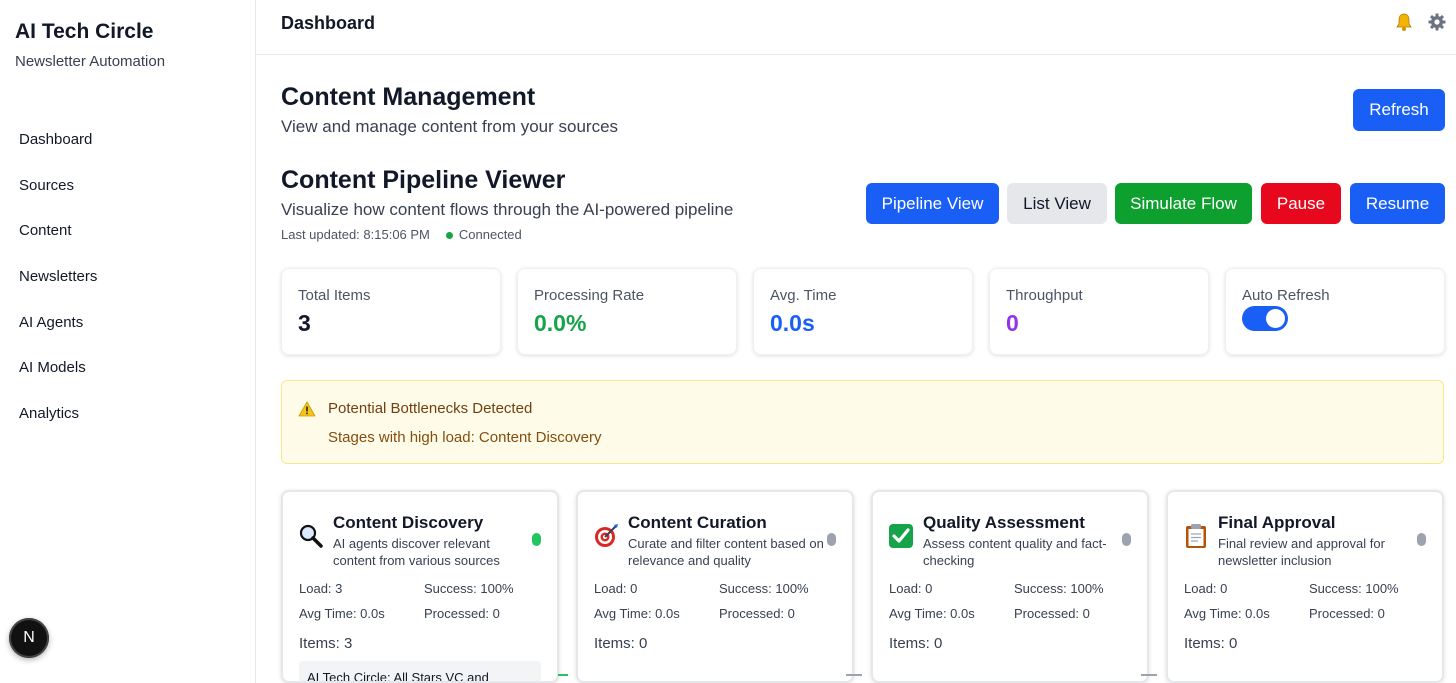 Image resolution: width=1456 pixels, height=683 pixels. What do you see at coordinates (792, 323) in the screenshot?
I see `stat-value: 0.0s` at bounding box center [792, 323].